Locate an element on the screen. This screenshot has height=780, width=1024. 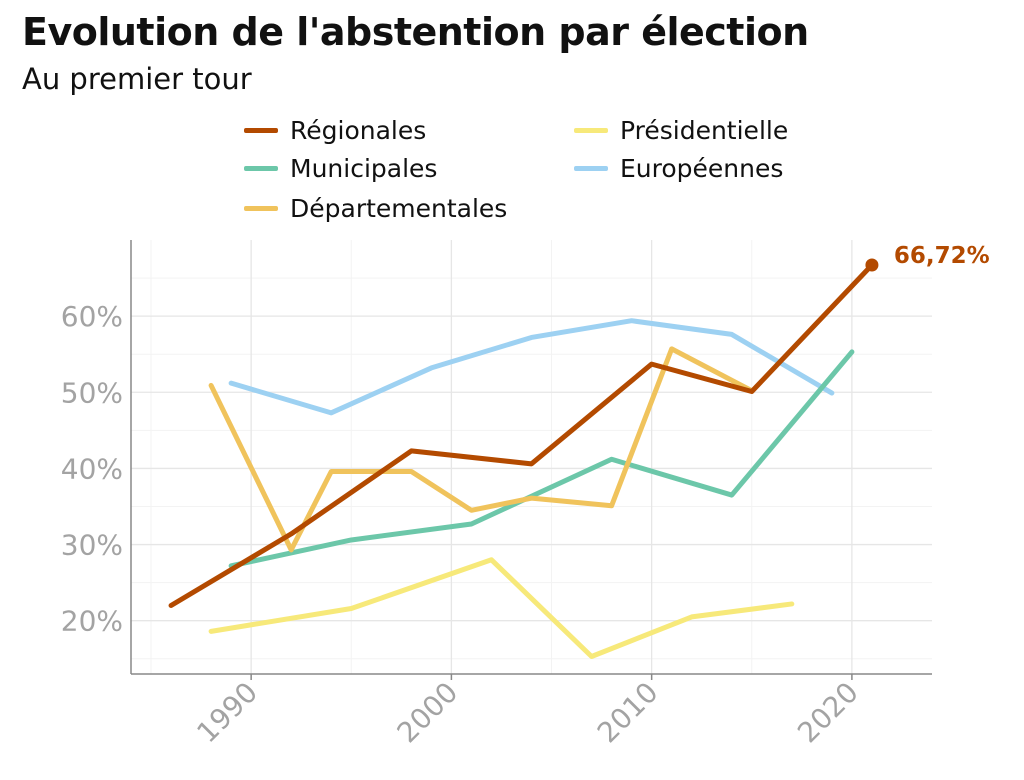
legend-swatch-europeennes is located at coordinates (591, 168).